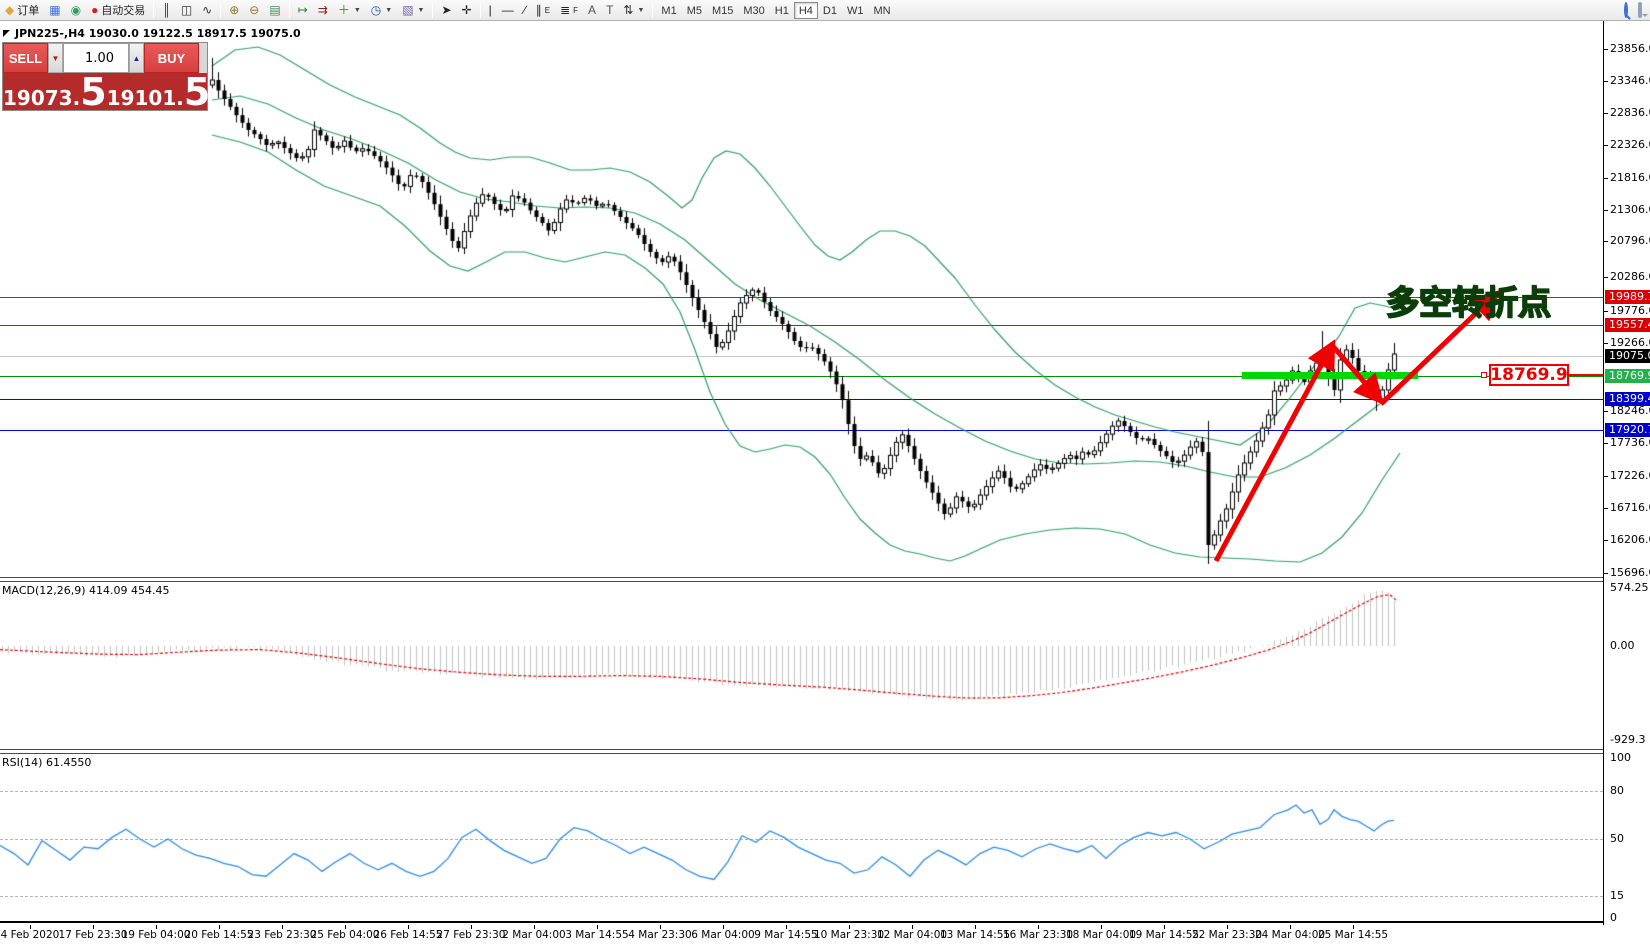  Describe the element at coordinates (576, 10) in the screenshot. I see `icon-subscript: F` at that location.